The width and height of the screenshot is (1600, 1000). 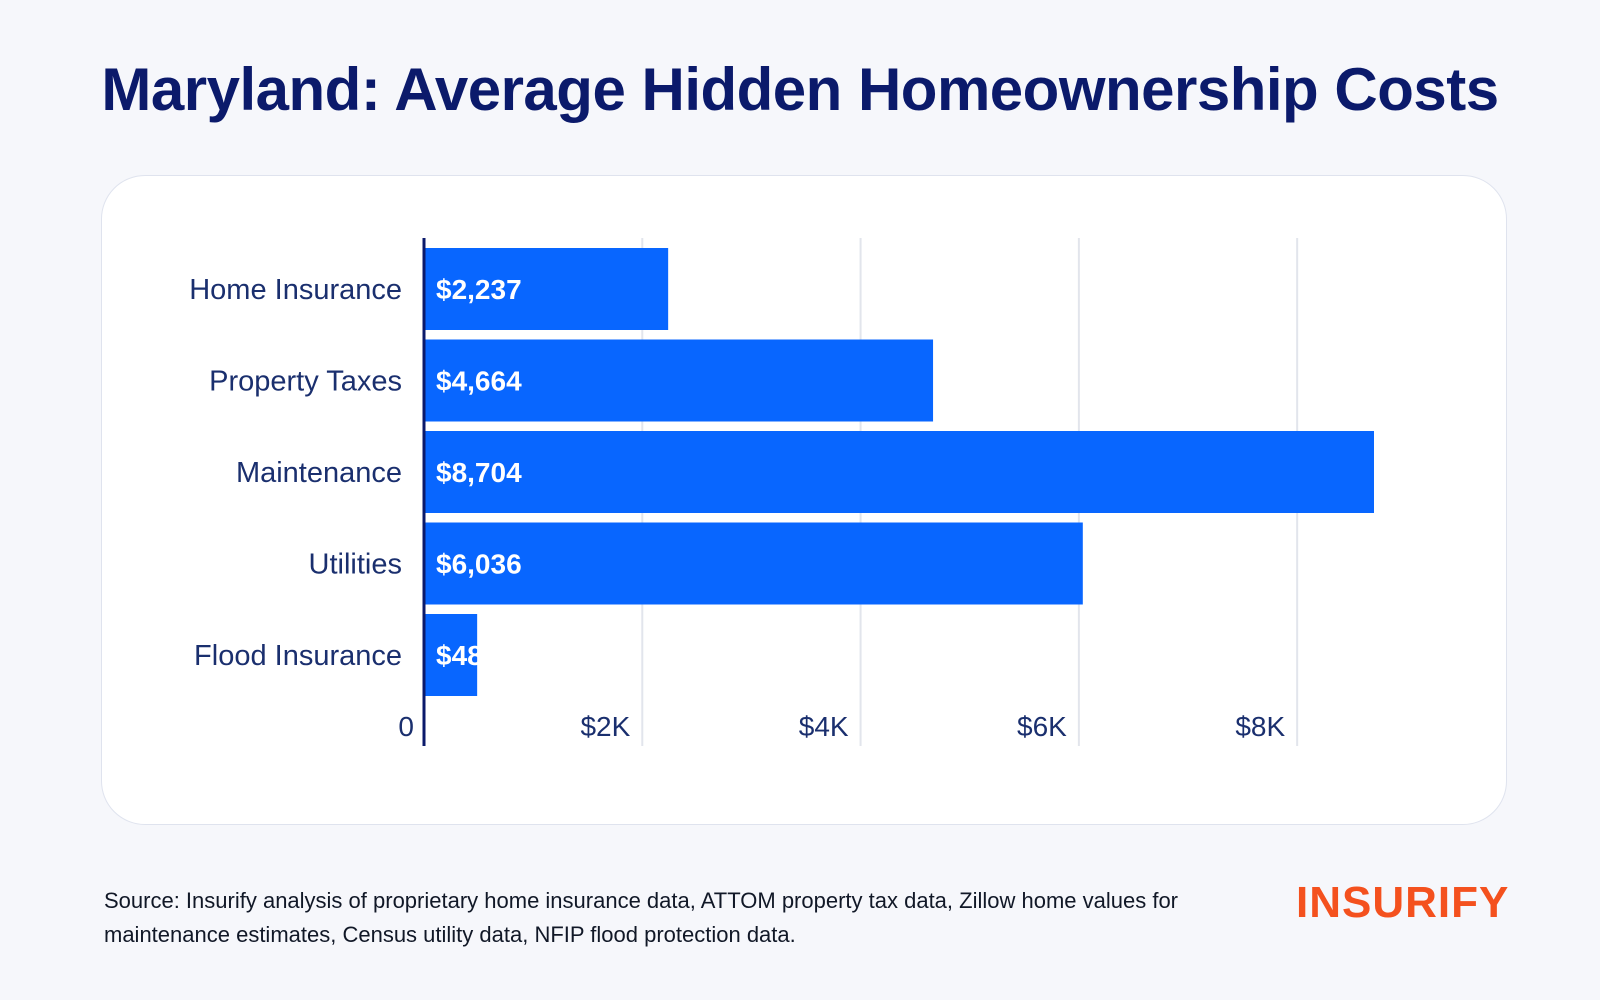 I want to click on value-label: $8,704, so click(x=479, y=472).